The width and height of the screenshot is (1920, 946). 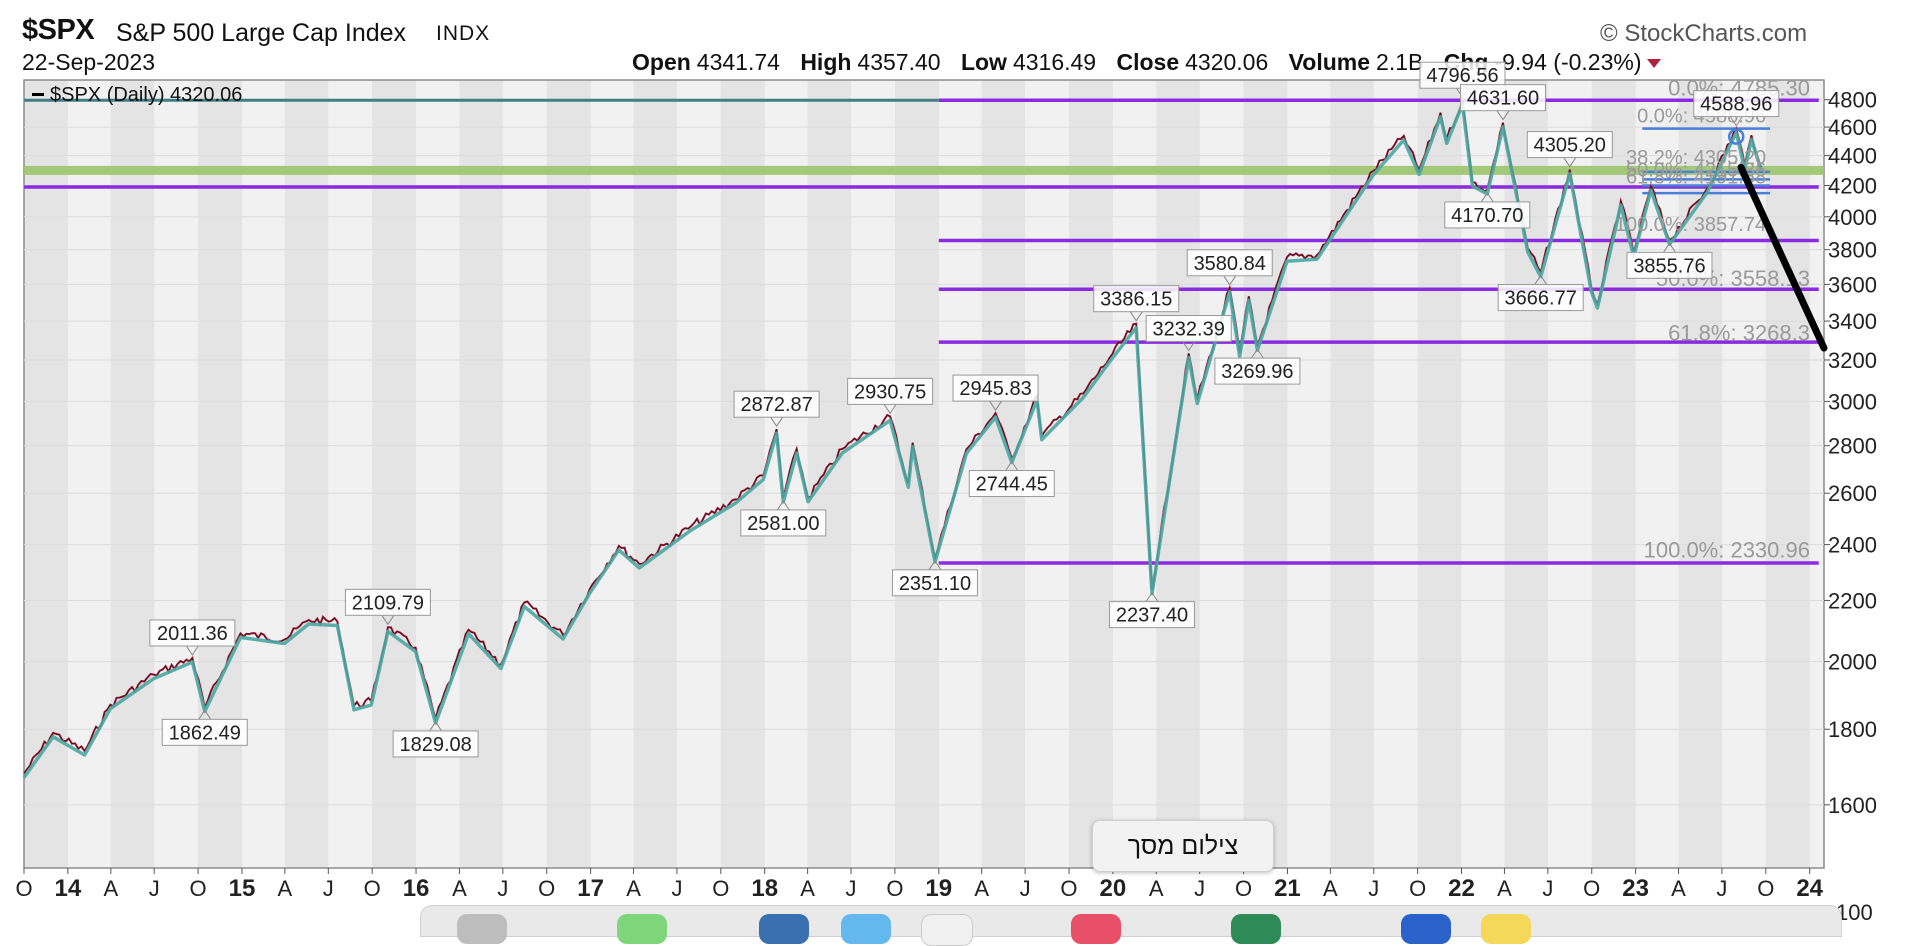 What do you see at coordinates (1462, 76) in the screenshot?
I see `price-callout-label: 4796.56` at bounding box center [1462, 76].